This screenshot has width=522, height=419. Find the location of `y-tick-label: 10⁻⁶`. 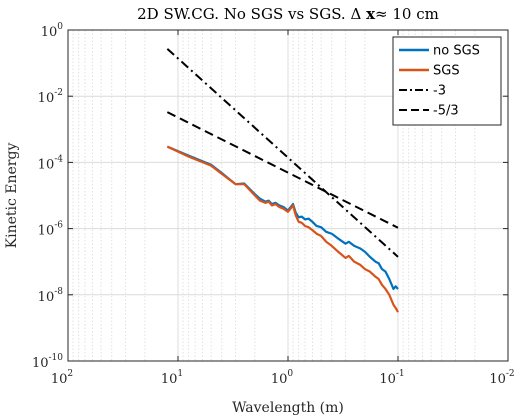

y-tick-label: 10⁻⁶ is located at coordinates (51, 230).